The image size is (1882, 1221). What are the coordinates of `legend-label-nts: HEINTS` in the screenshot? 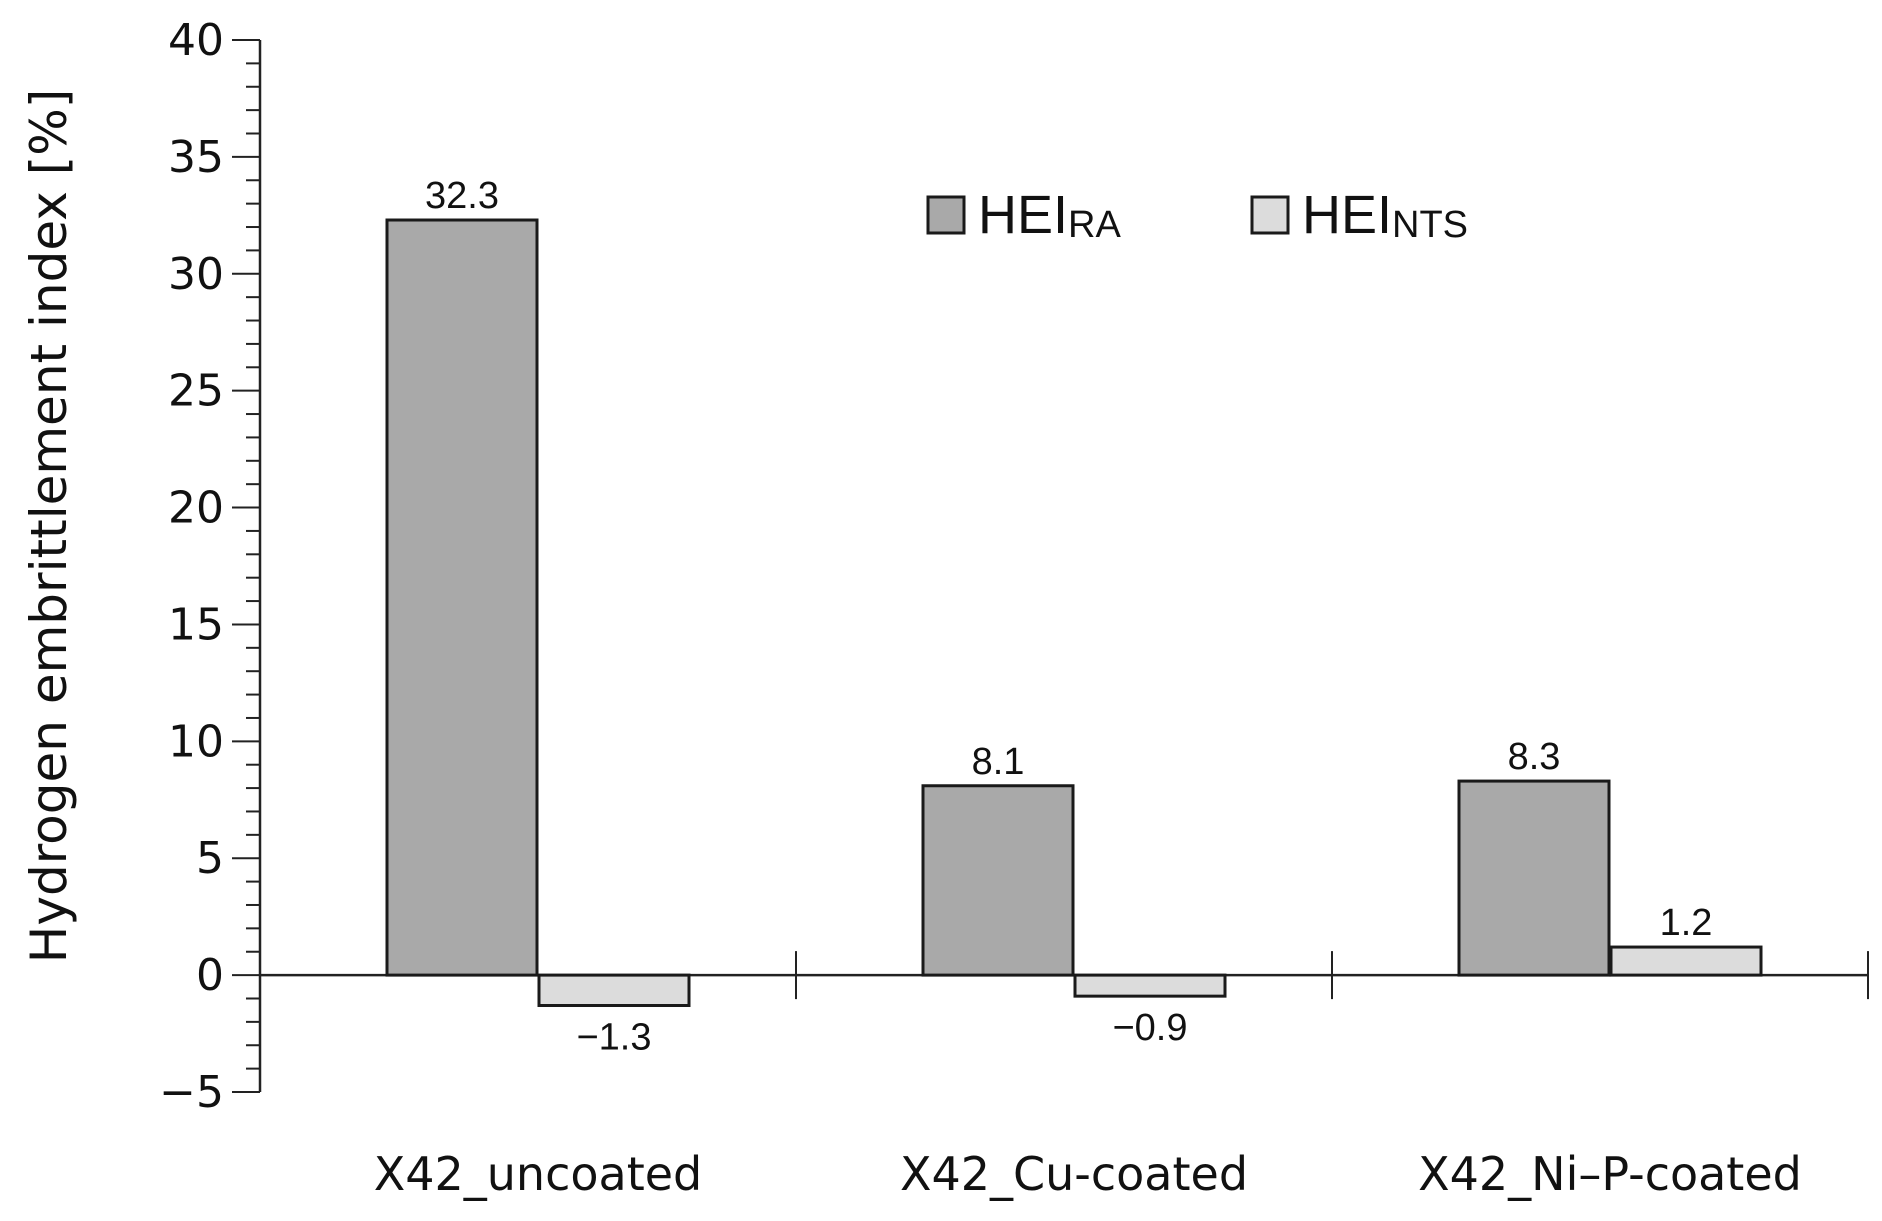 It's located at (1385, 215).